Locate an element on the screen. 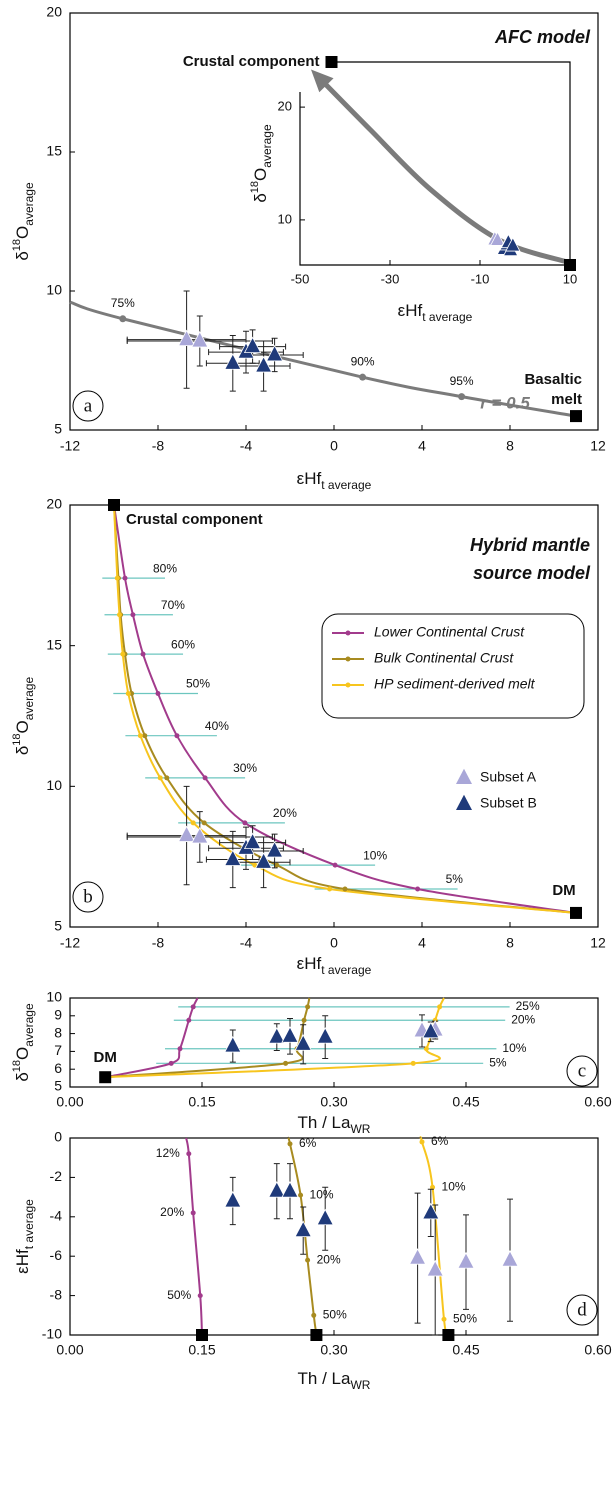 The height and width of the screenshot is (1510, 614). x-tick-label: -10 is located at coordinates (480, 278).